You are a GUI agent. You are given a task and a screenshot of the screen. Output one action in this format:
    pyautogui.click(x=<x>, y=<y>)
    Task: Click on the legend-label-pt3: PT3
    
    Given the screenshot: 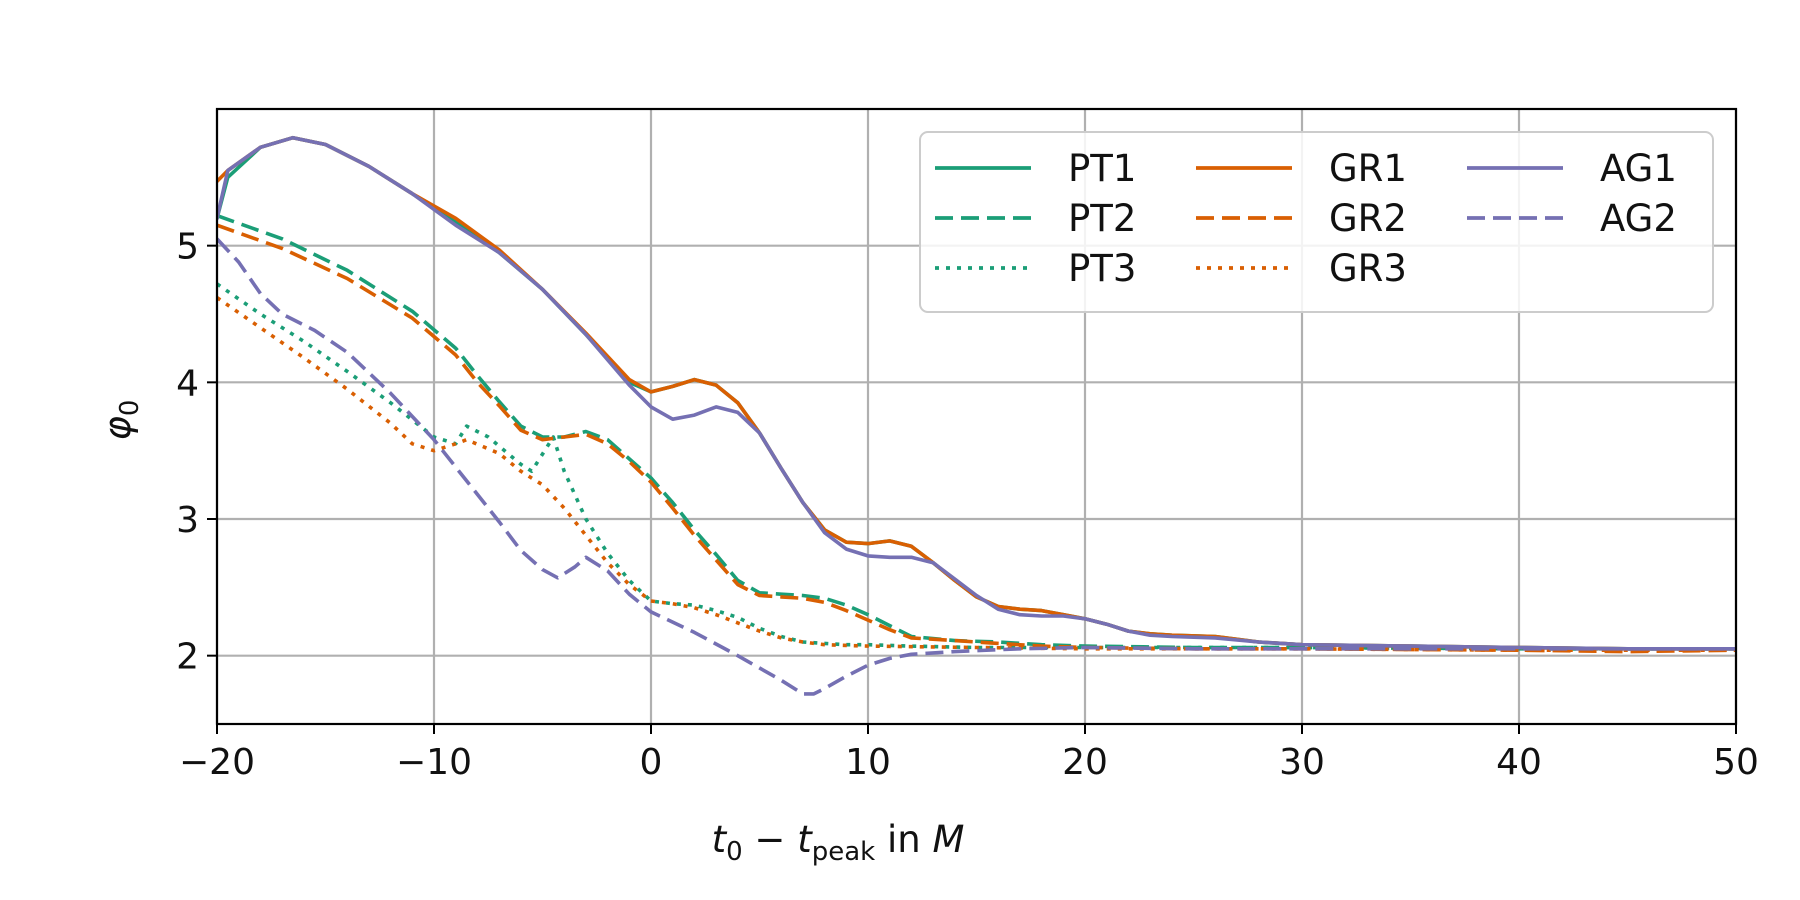 What is the action you would take?
    pyautogui.click(x=1102, y=268)
    